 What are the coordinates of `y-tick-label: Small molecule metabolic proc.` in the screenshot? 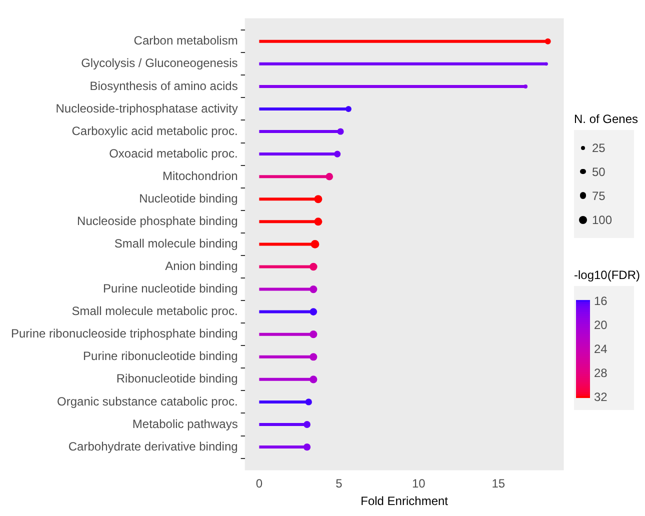 It's located at (155, 311).